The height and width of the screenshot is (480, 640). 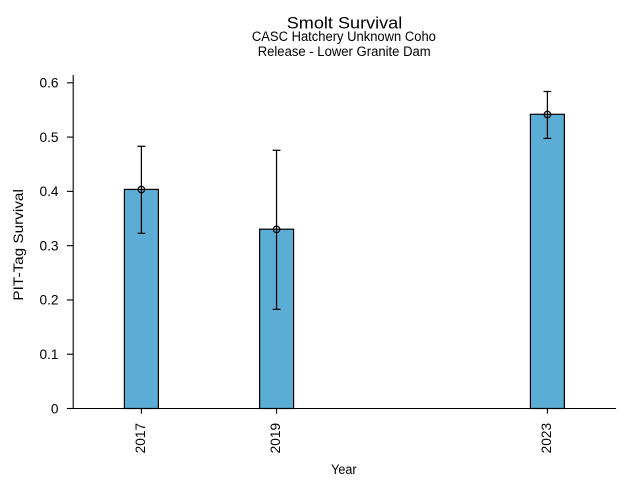 I want to click on svg-text: 0.4, so click(x=48, y=191).